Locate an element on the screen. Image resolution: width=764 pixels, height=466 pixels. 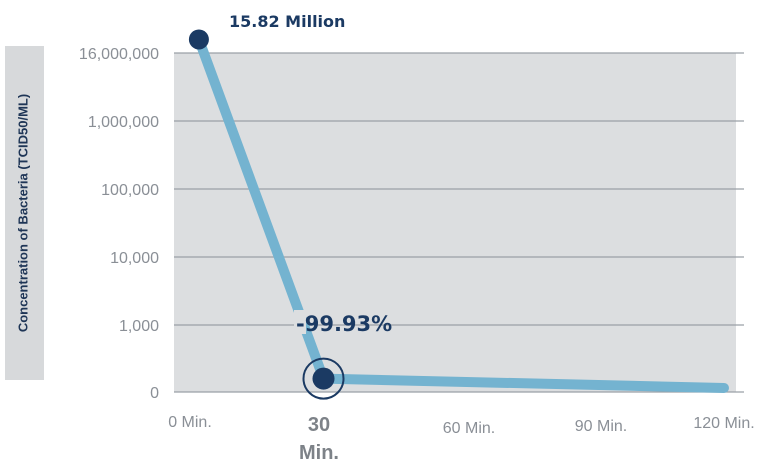
start-value-annotation: 15.82 Million is located at coordinates (287, 21).